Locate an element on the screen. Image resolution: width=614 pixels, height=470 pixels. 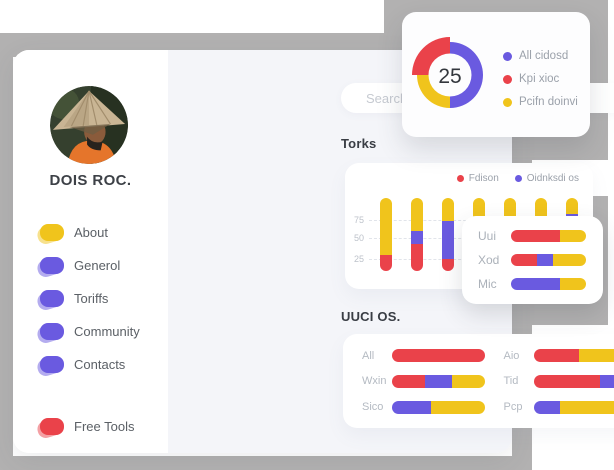
legend-label: Kpi xioc is located at coordinates (539, 79).